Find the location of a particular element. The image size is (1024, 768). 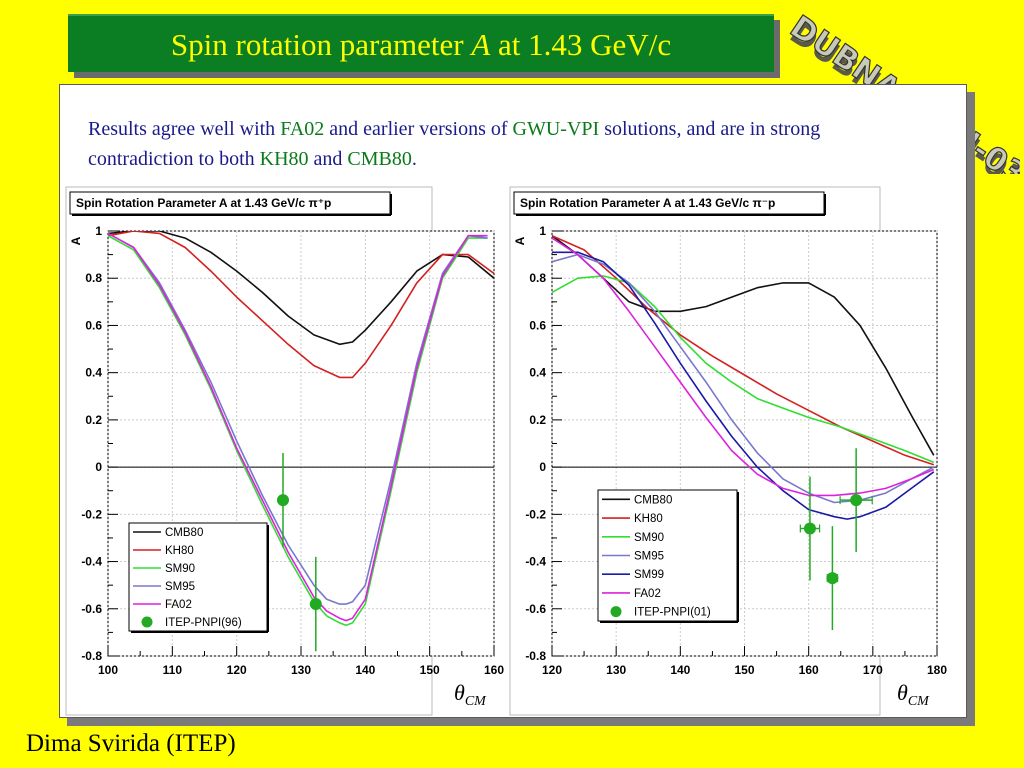

caption-highlight-cmb80: CMB80 is located at coordinates (379, 159).